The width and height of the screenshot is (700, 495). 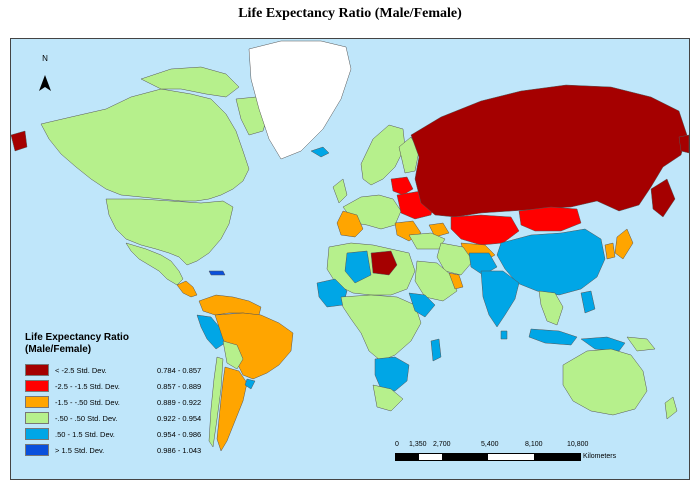 What do you see at coordinates (125, 450) in the screenshot?
I see `legend-row: > 1.5 Std. Dev. 0.986 - 1.043` at bounding box center [125, 450].